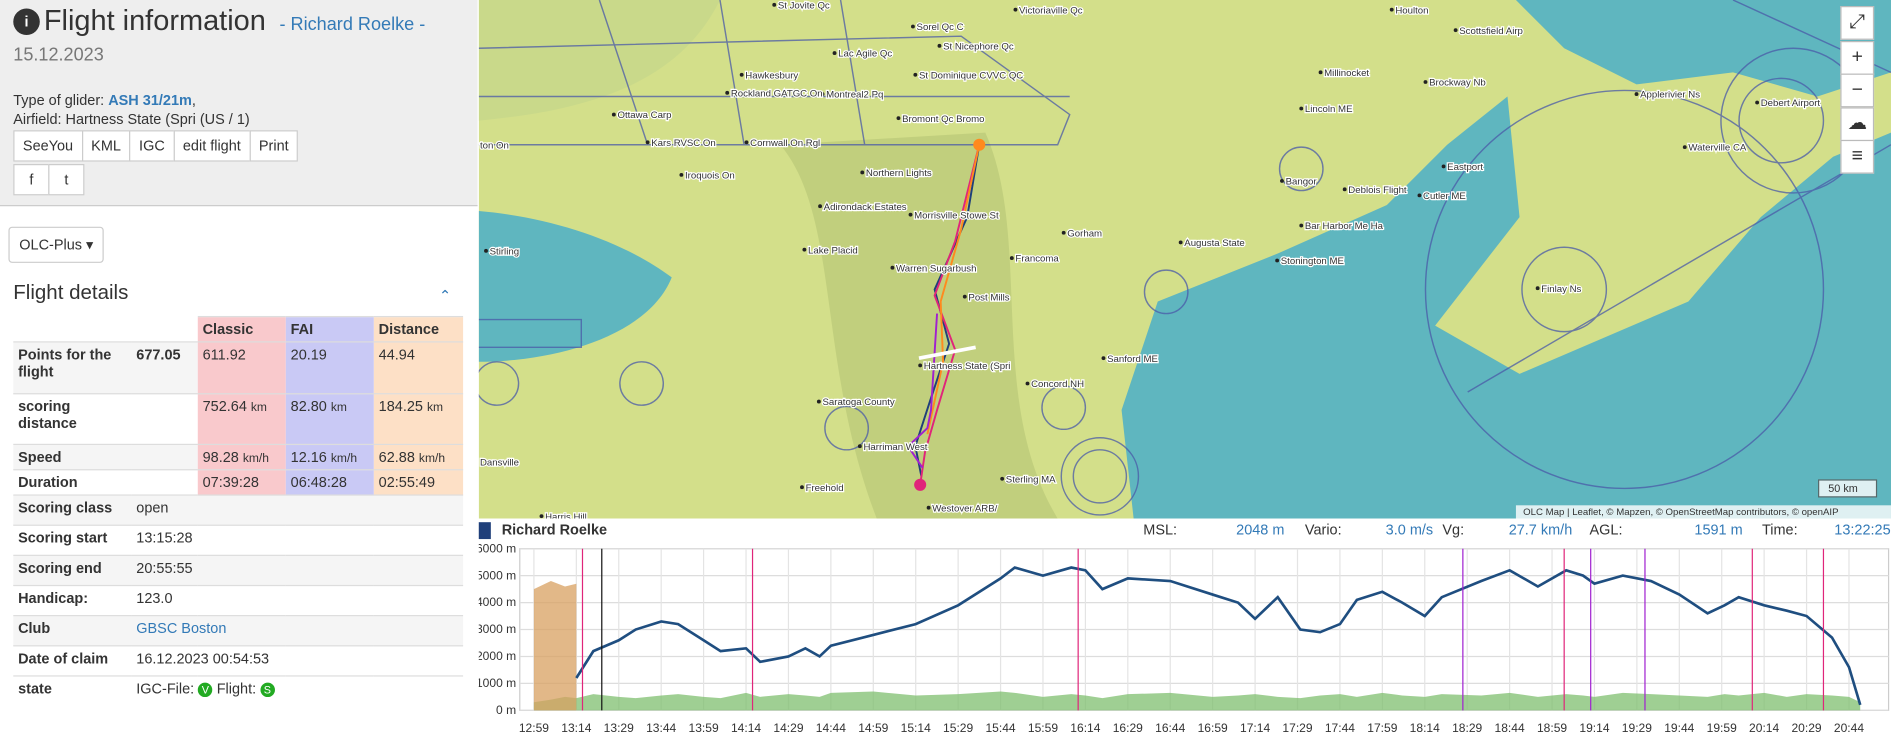 The width and height of the screenshot is (1891, 736). What do you see at coordinates (352, 24) in the screenshot?
I see `pilot: - Richard Roelke -` at bounding box center [352, 24].